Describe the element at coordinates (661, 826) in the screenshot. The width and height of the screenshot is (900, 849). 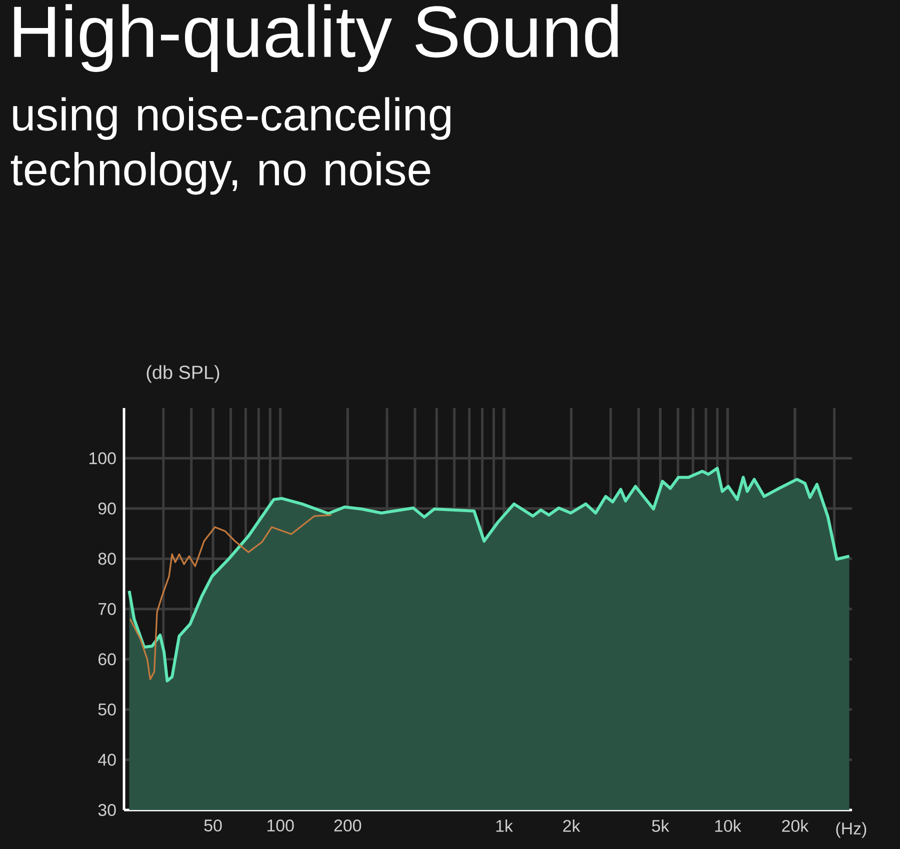
I see `x-tick-label: 5k` at that location.